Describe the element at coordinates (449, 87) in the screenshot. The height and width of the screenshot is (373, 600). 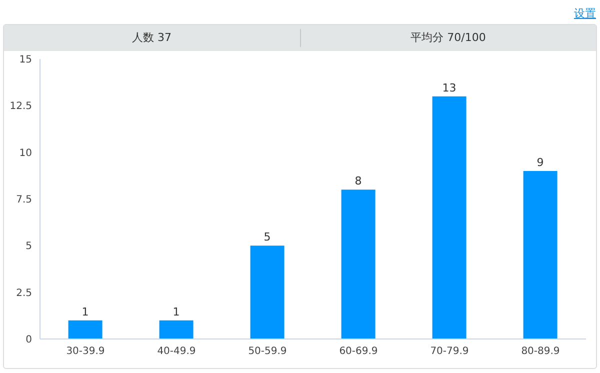
I see `data-label: 13` at that location.